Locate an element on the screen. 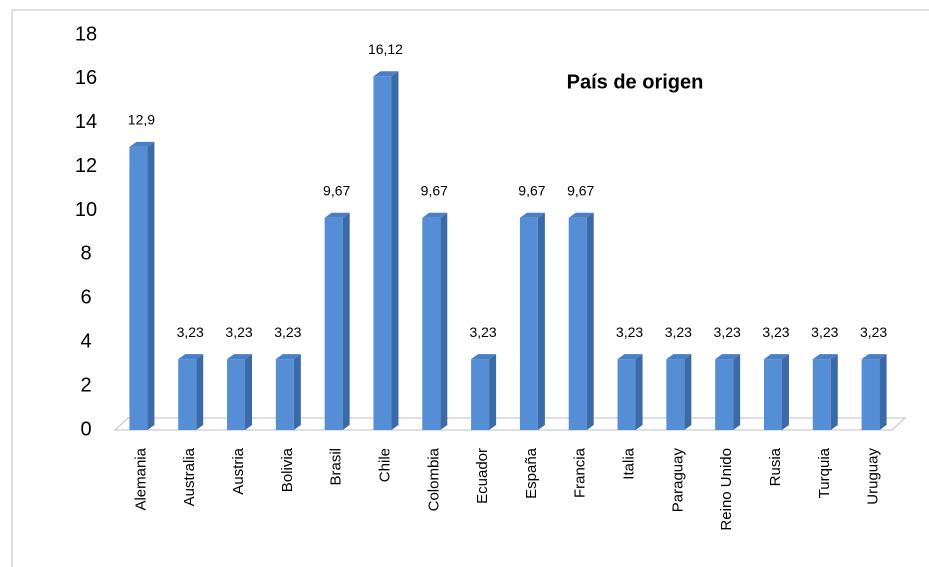 The height and width of the screenshot is (567, 929). x-tick-label: Chile is located at coordinates (384, 465).